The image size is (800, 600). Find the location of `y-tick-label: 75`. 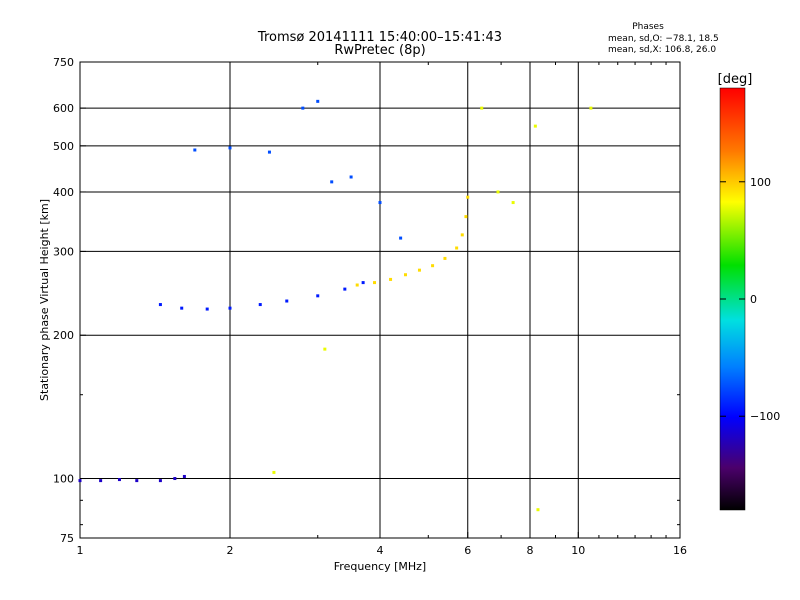

y-tick-label: 75 is located at coordinates (67, 538).